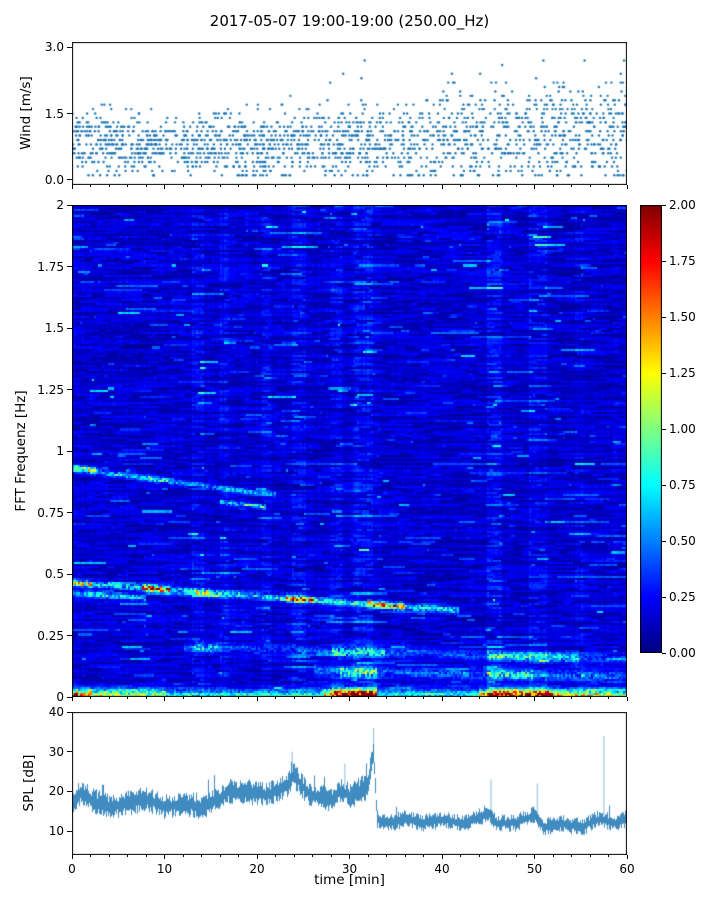  Describe the element at coordinates (682, 261) in the screenshot. I see `colorbar-tick-label: 1.75` at that location.